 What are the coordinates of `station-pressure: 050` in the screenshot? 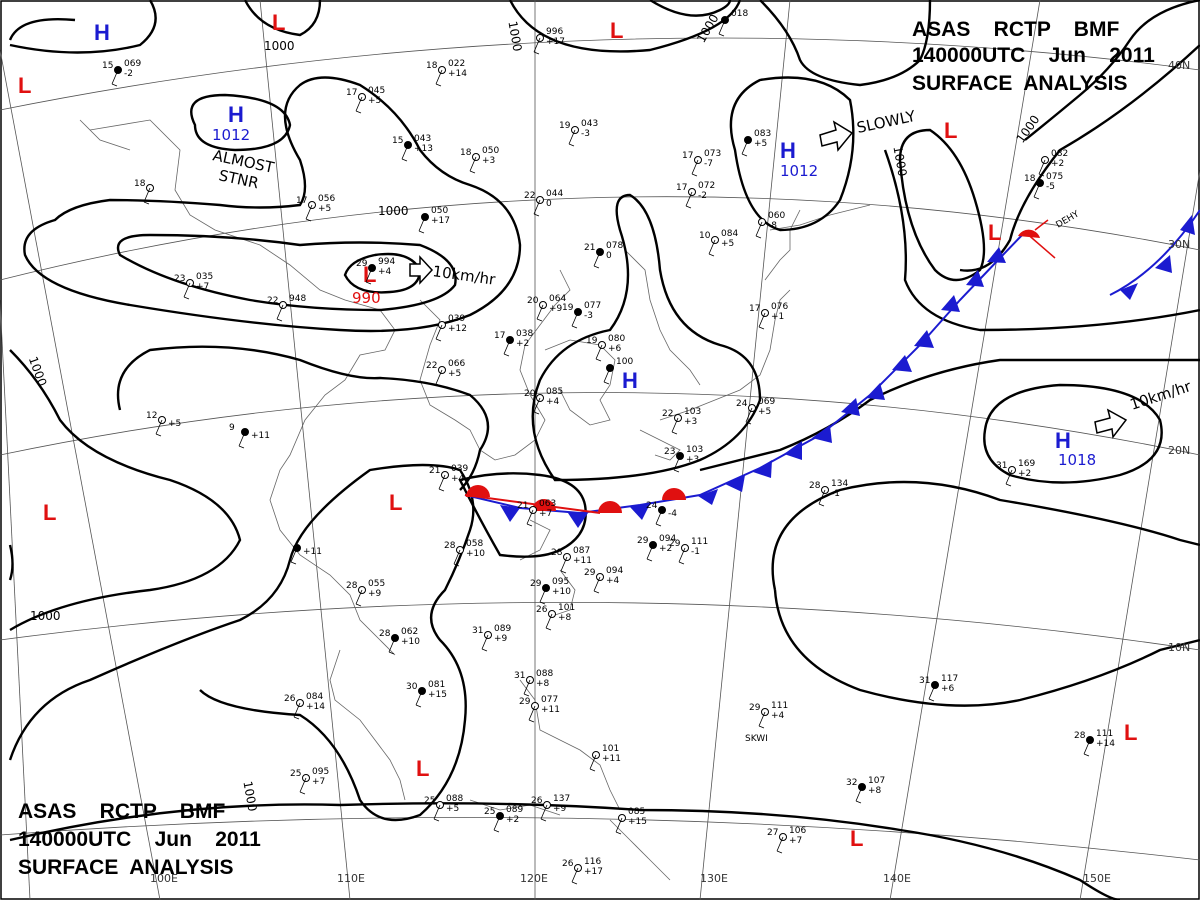 It's located at (439, 211).